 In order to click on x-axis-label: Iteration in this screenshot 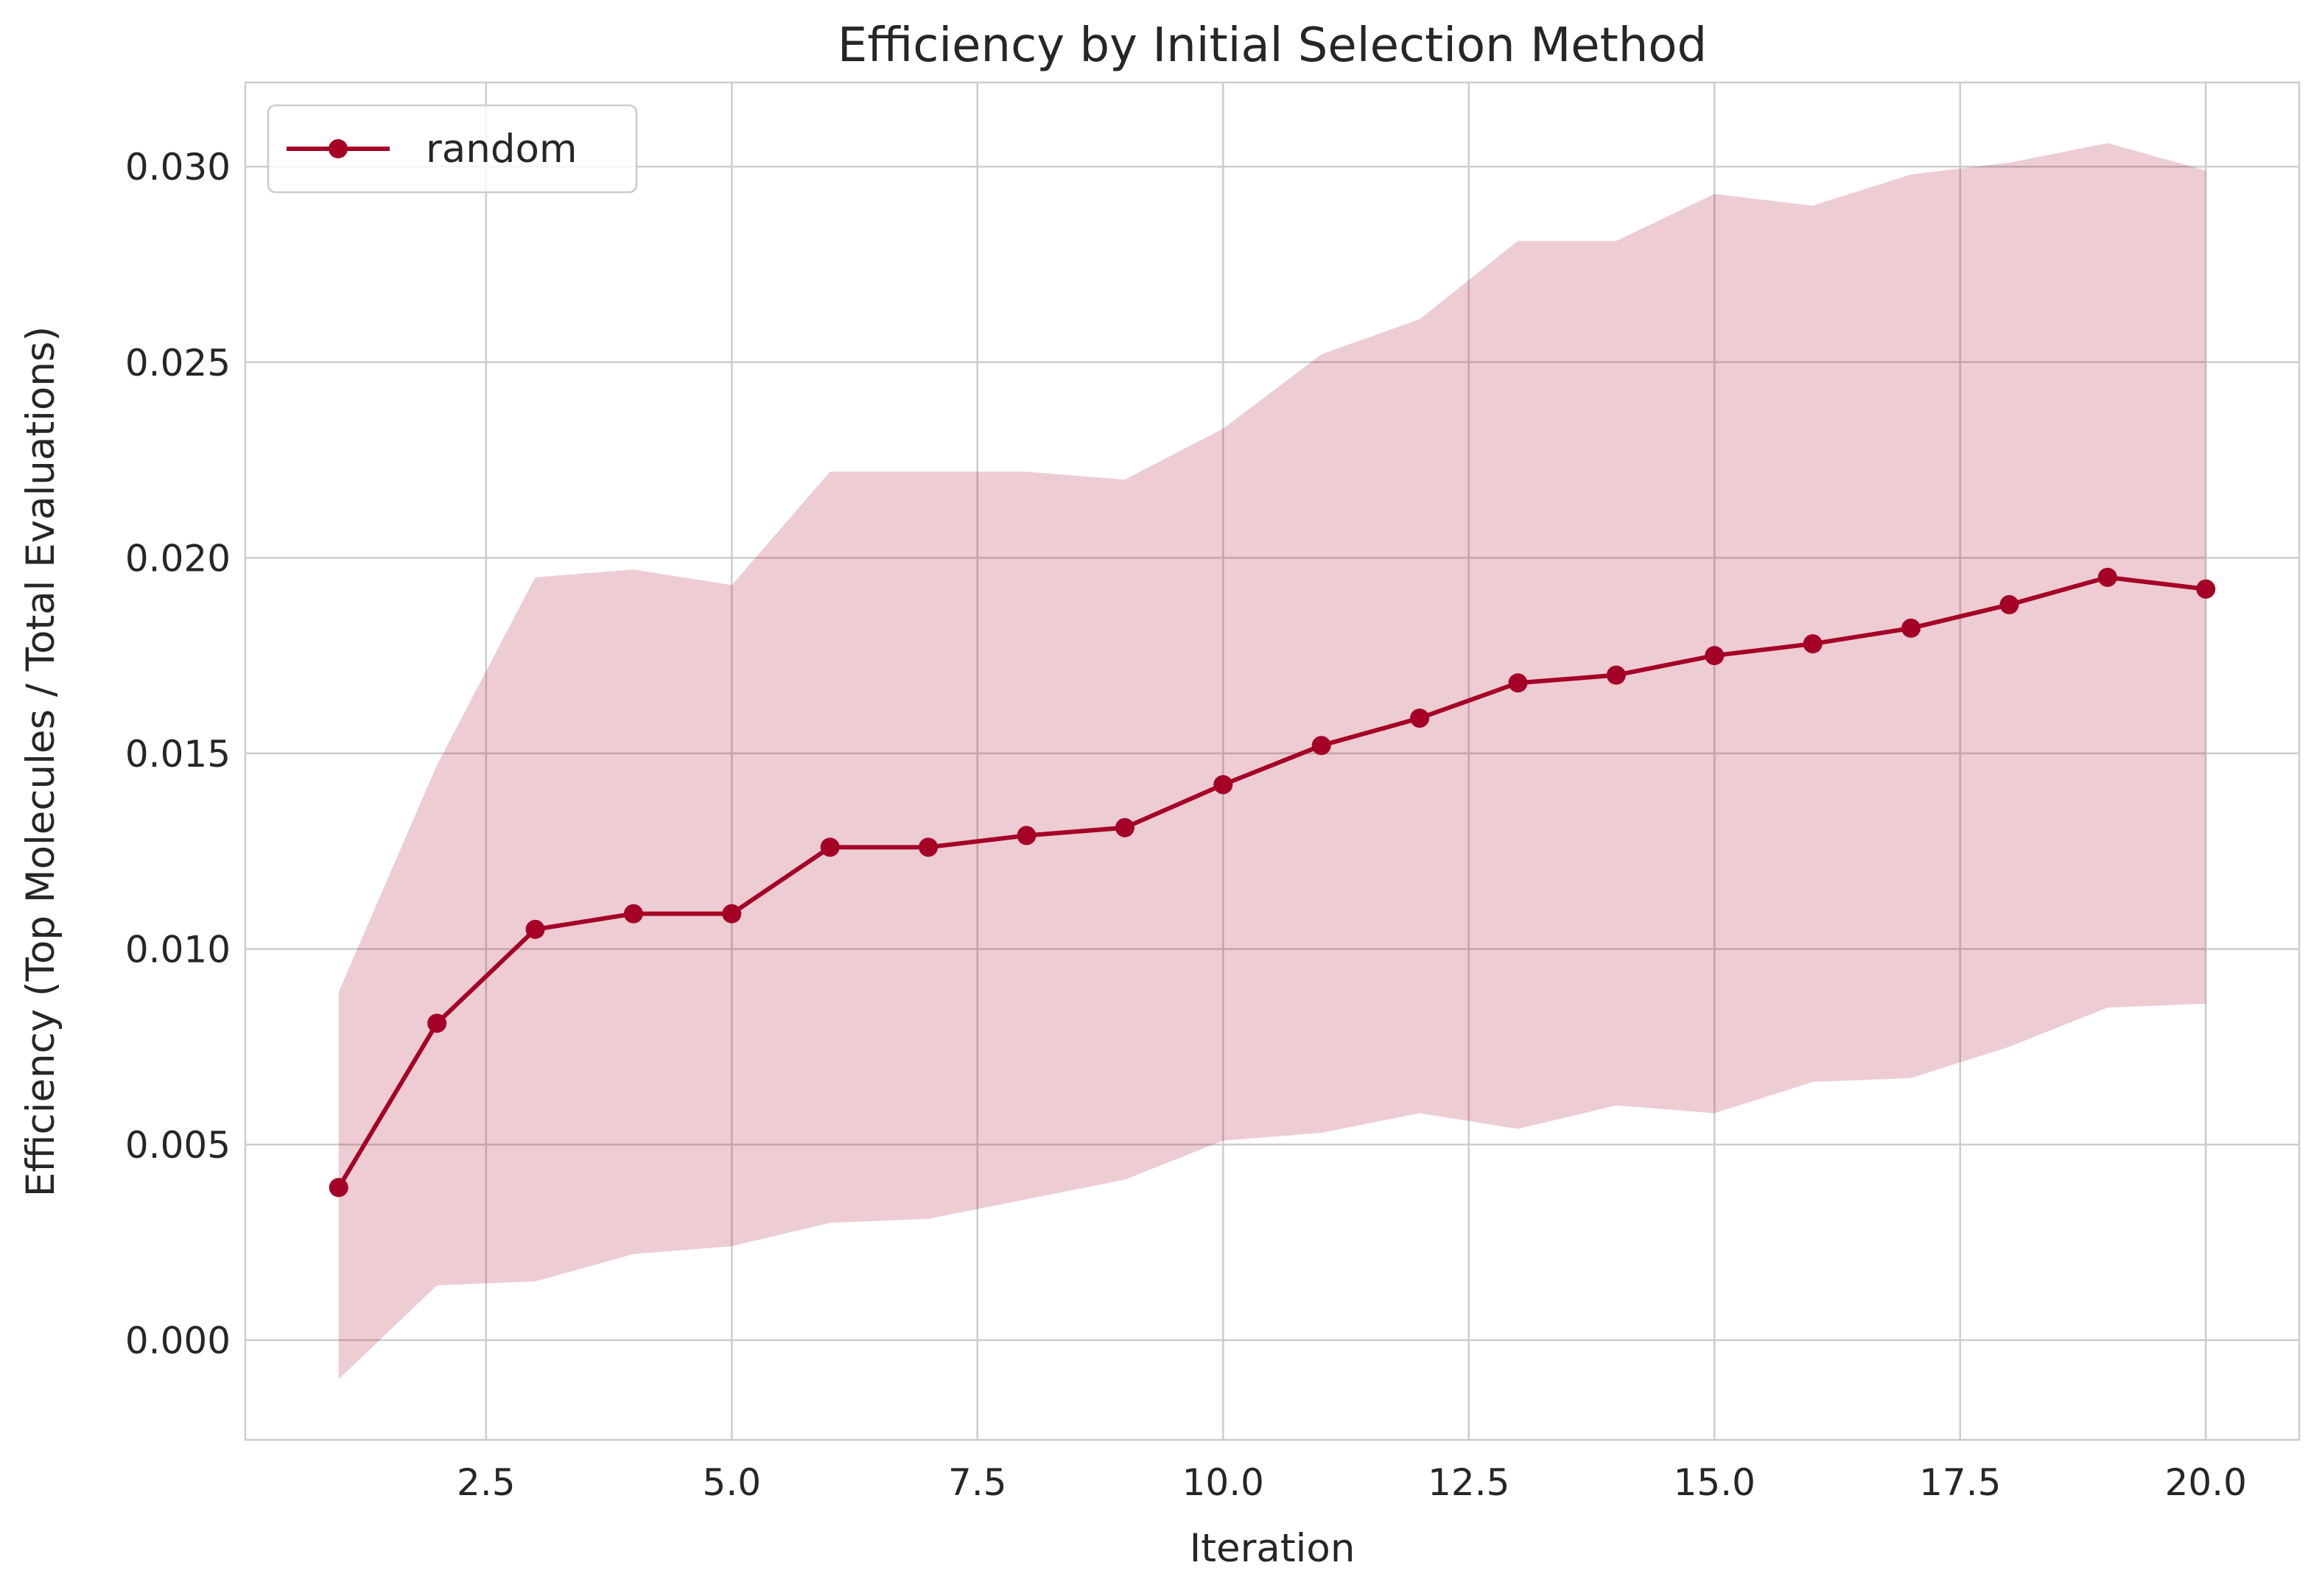, I will do `click(1272, 1548)`.